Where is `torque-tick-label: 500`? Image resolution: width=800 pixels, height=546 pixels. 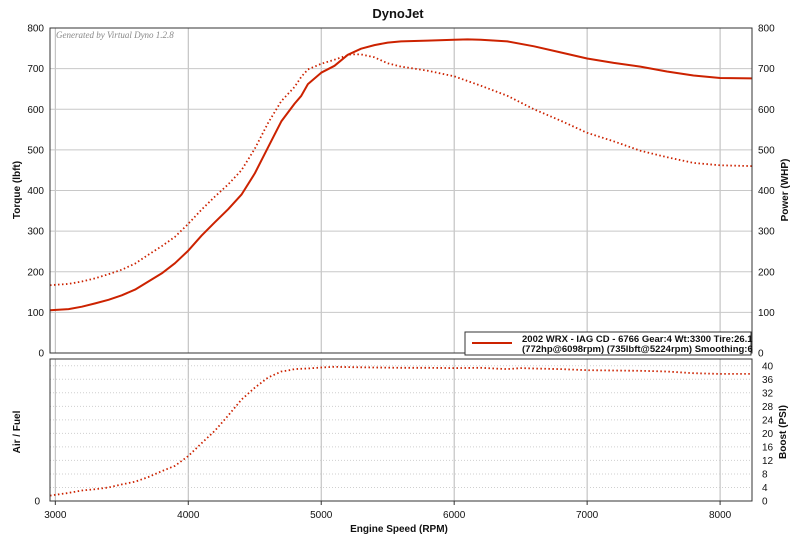
torque-tick-label: 500 is located at coordinates (35, 150).